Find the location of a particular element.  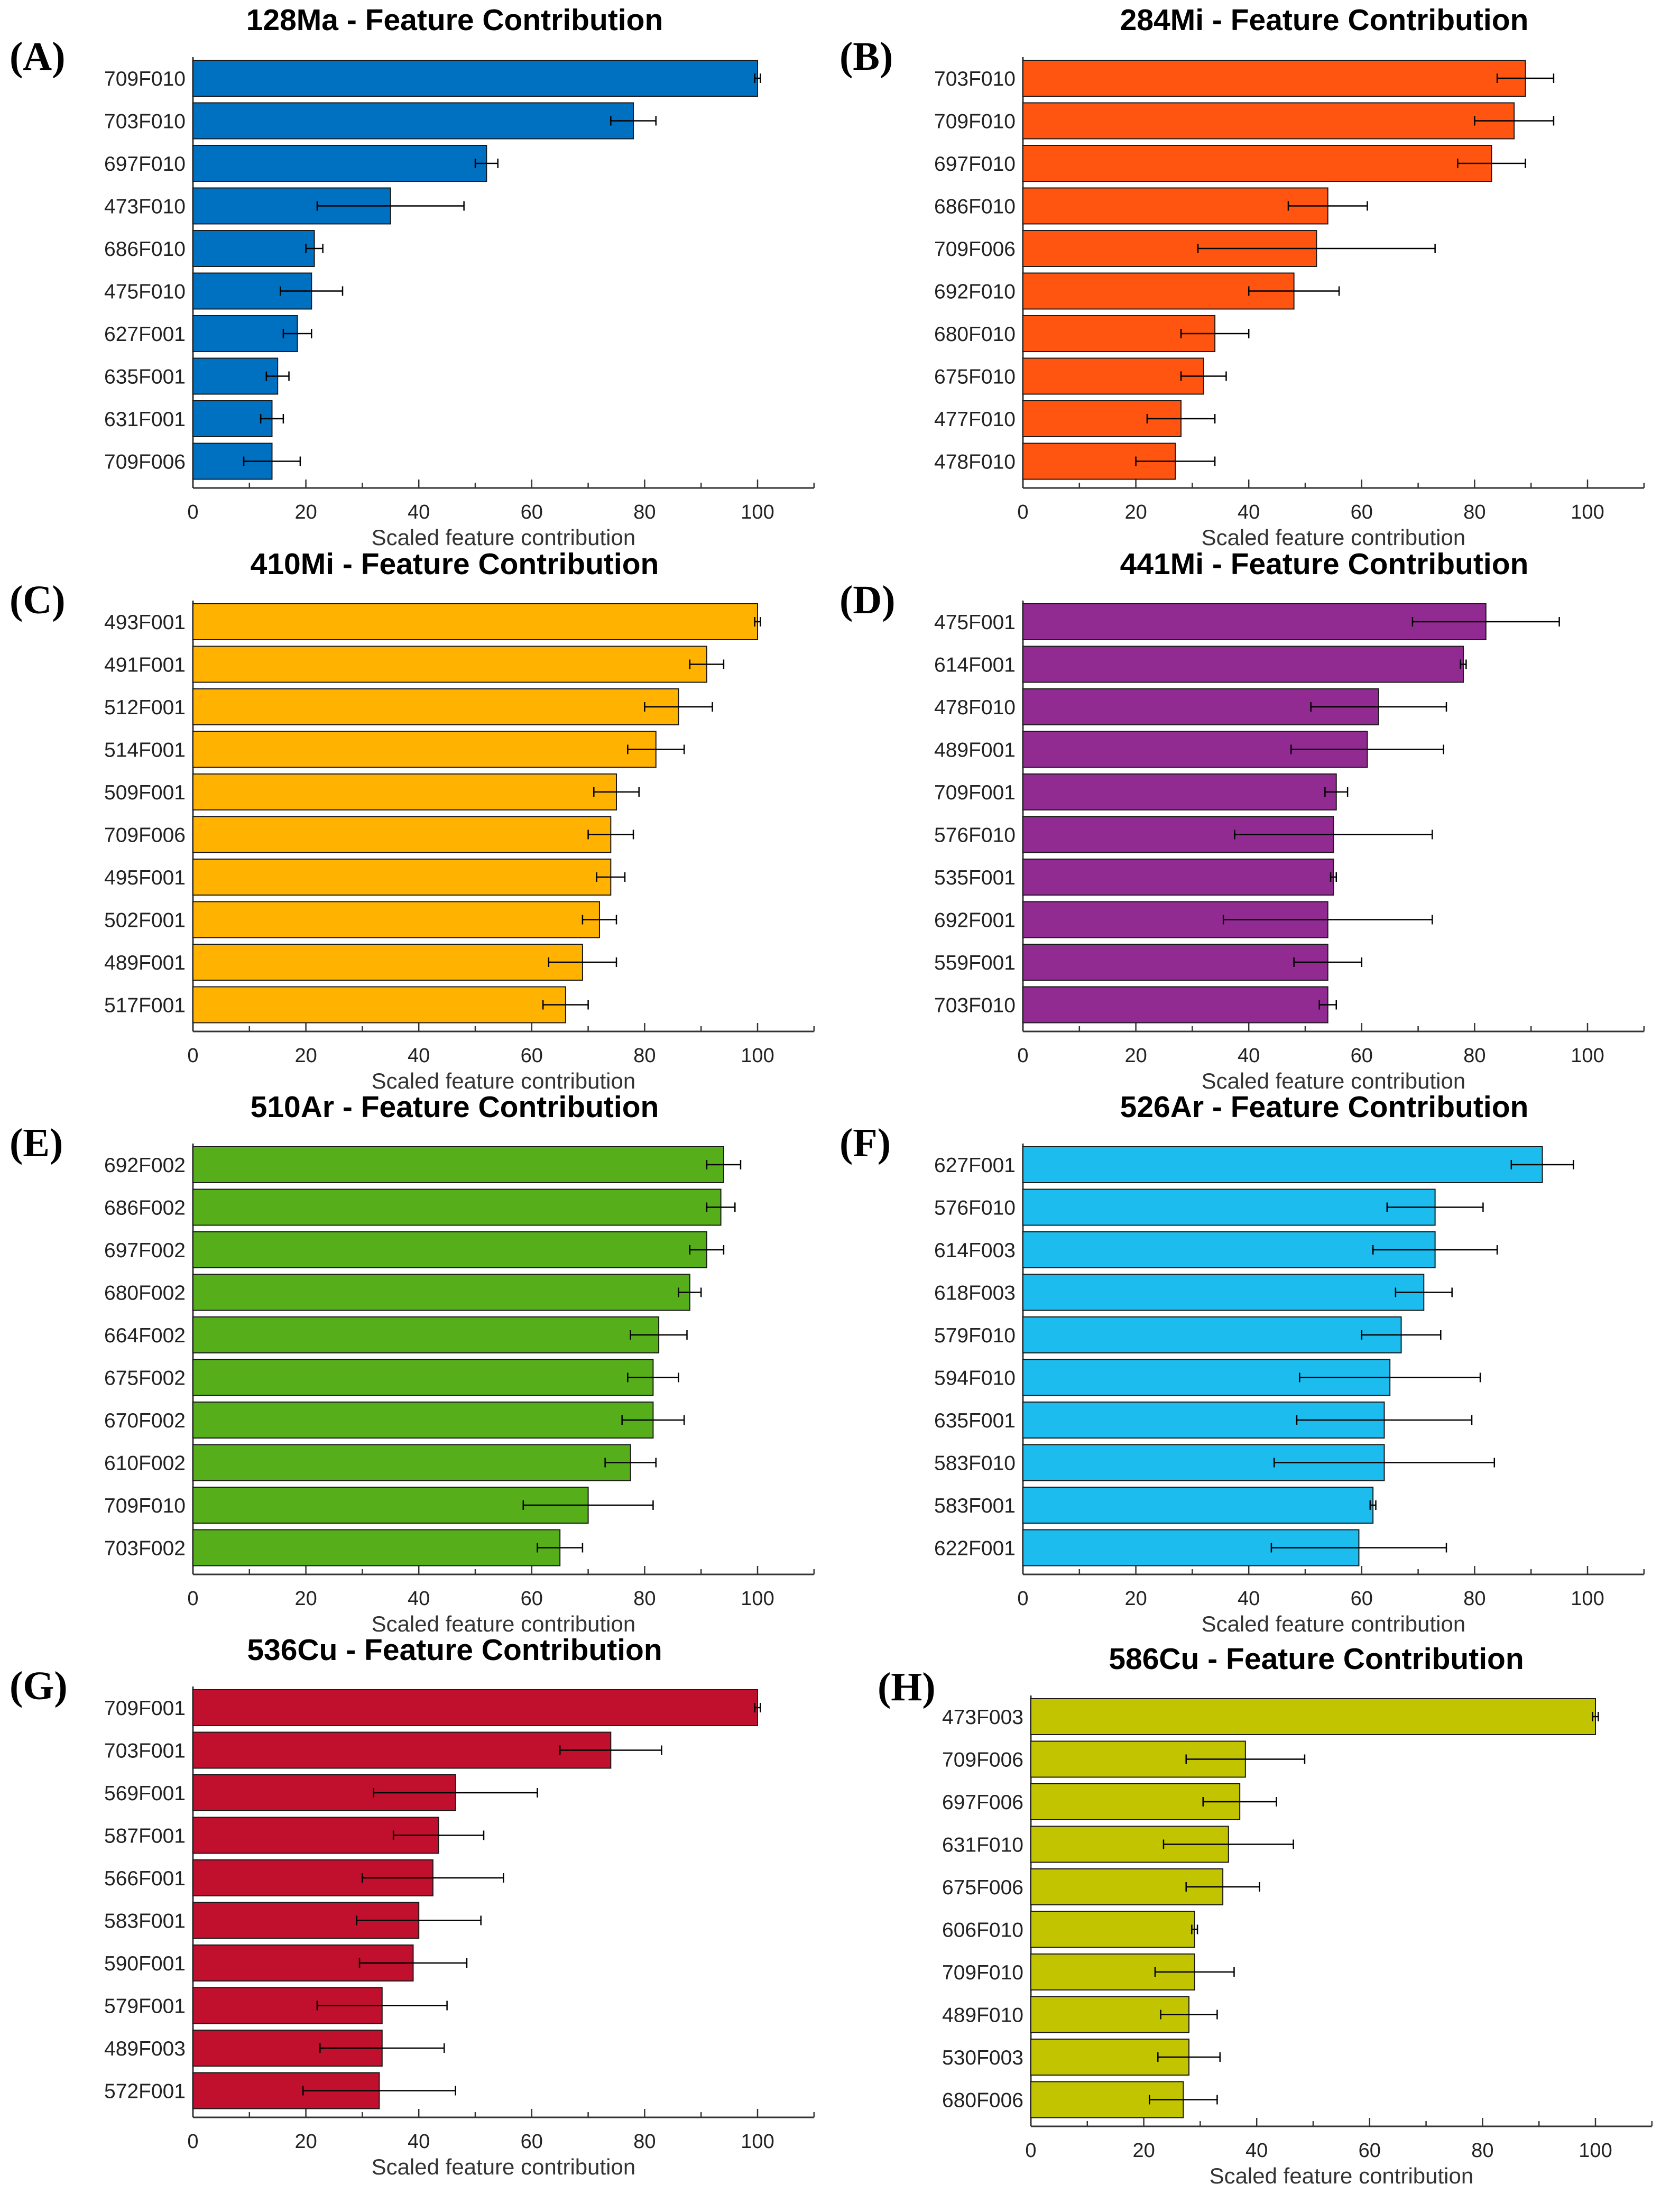

category-label: 579F010 is located at coordinates (975, 1335).